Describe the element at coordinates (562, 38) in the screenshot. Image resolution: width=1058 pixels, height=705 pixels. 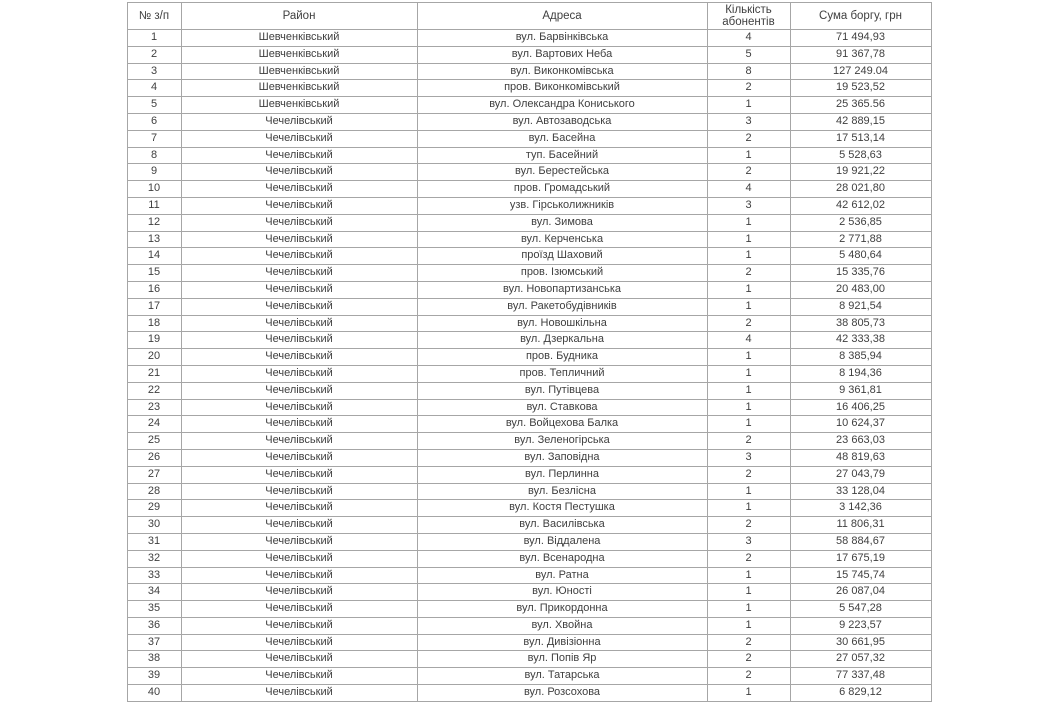
I see `cell-address: вул. Барвінківська` at that location.